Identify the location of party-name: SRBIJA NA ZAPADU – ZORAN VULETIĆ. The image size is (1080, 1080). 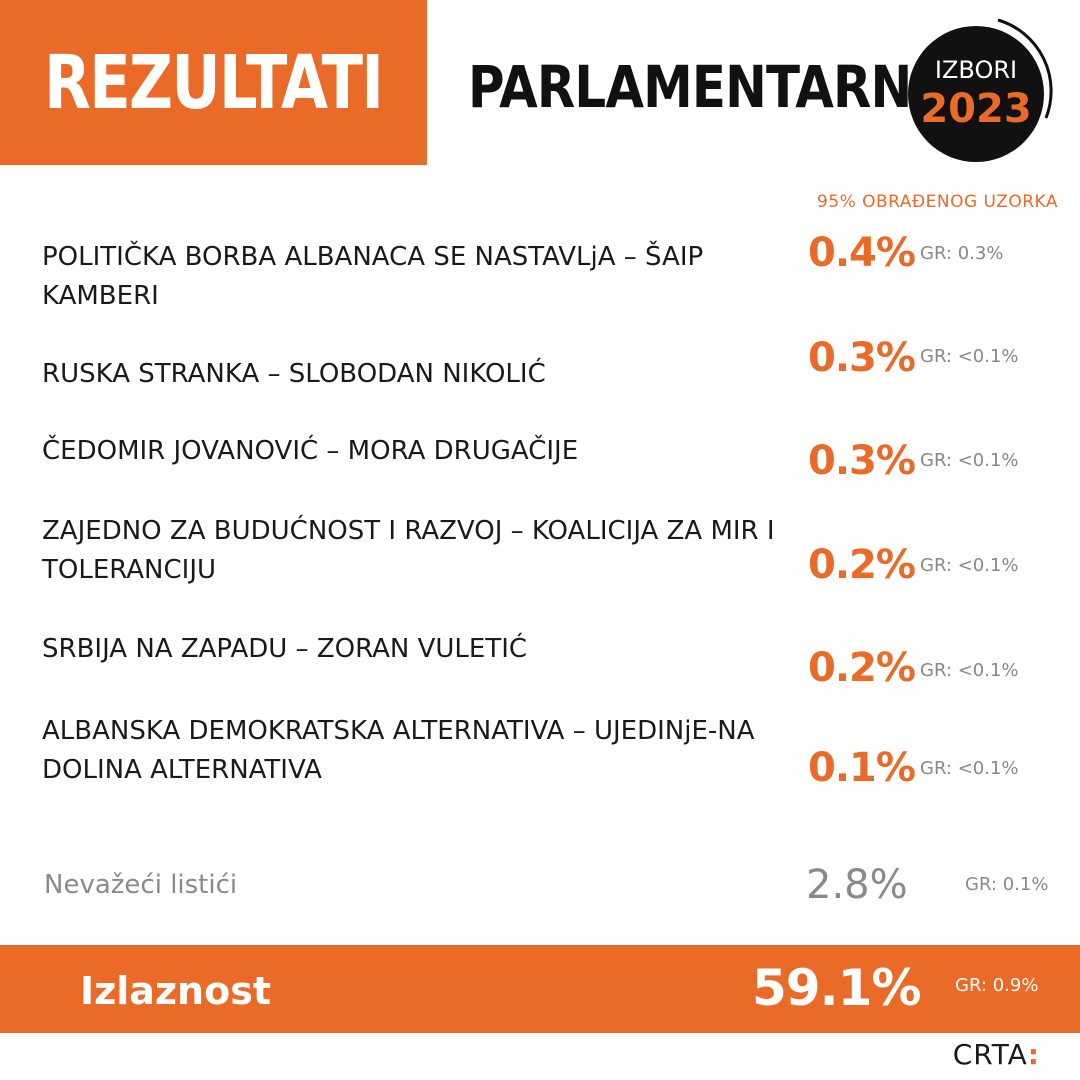
(285, 649).